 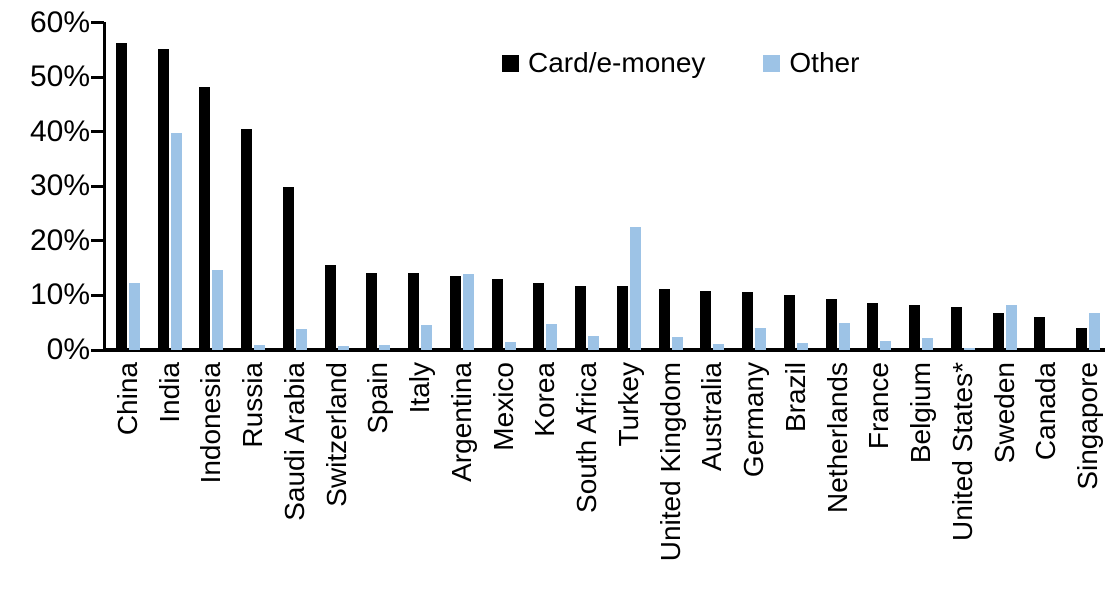 What do you see at coordinates (163, 199) in the screenshot?
I see `bar-card-emoney-india` at bounding box center [163, 199].